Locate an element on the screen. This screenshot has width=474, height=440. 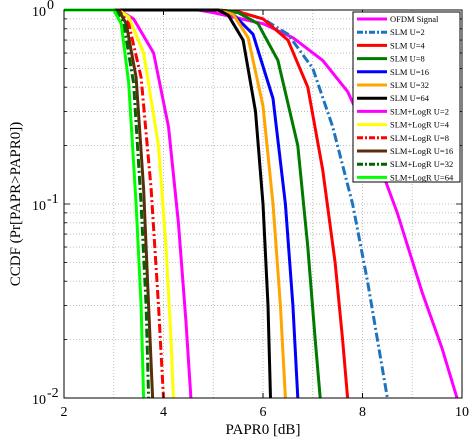
legend-label-4: SLM U=8 is located at coordinates (407, 59).